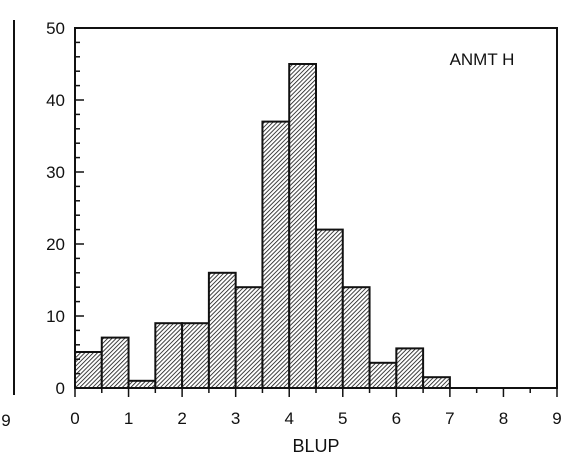 This screenshot has width=568, height=456. I want to click on y-tick-label: 10, so click(55, 316).